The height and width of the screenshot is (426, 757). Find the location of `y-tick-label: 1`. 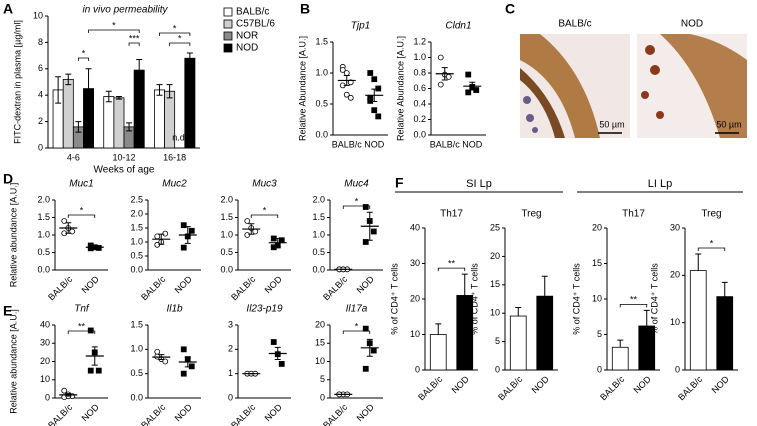

y-tick-label: 1 is located at coordinates (230, 373).